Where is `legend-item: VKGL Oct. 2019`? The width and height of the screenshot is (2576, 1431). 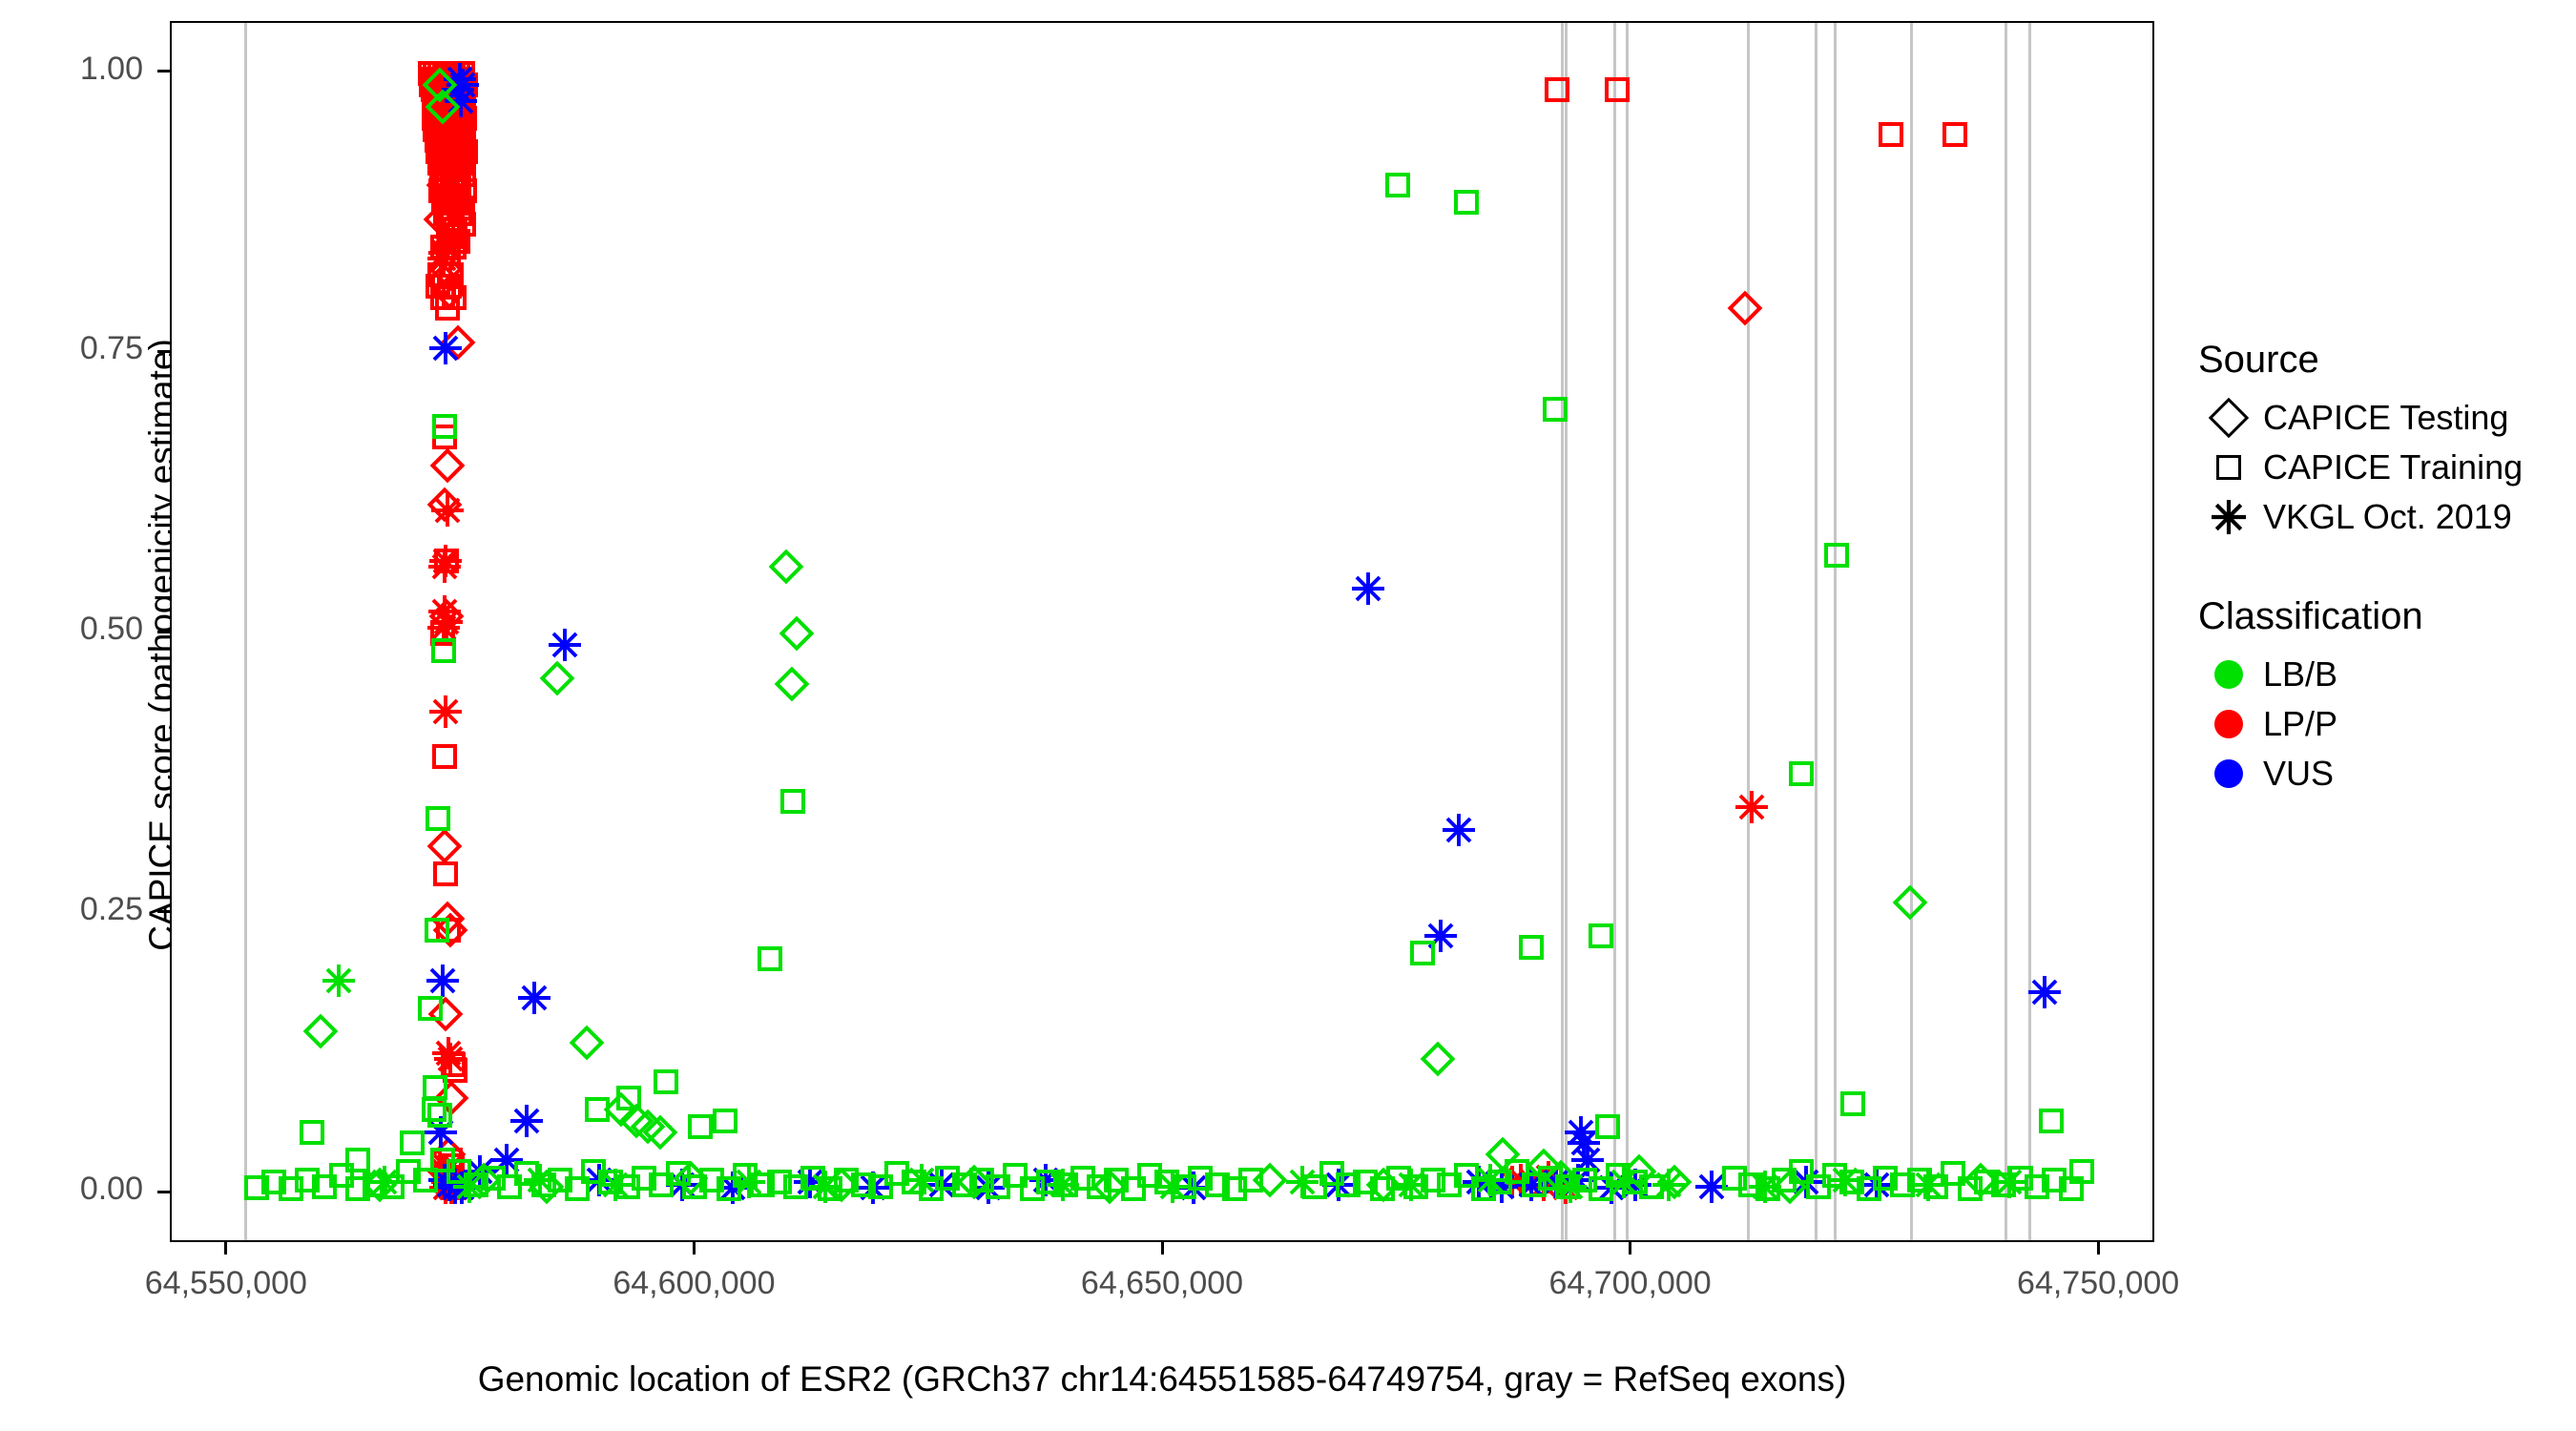 legend-item: VKGL Oct. 2019 is located at coordinates (2385, 517).